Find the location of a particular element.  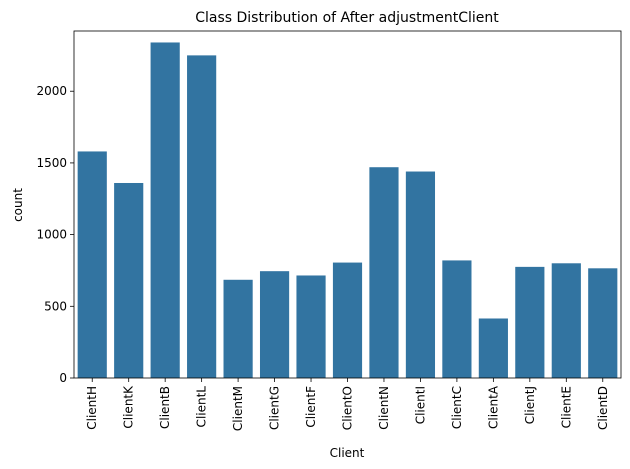

bar-clientm is located at coordinates (238, 328).